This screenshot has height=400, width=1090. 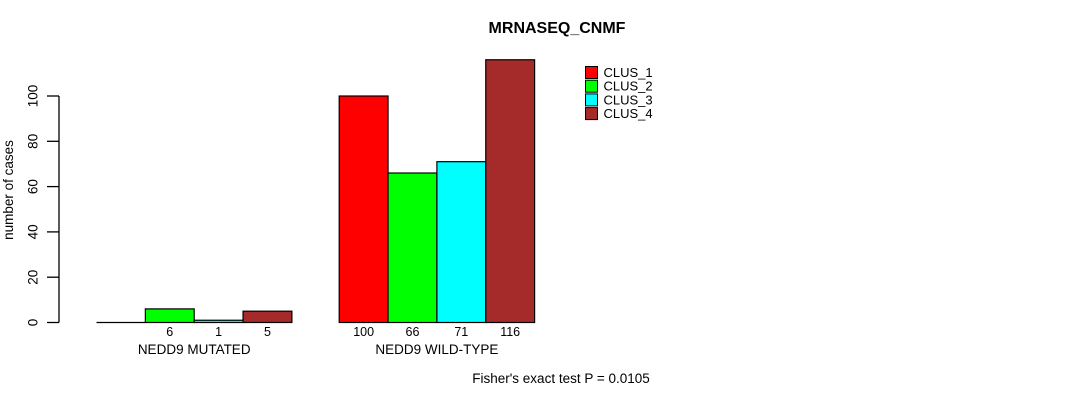 What do you see at coordinates (413, 332) in the screenshot?
I see `bar-value-label: 66` at bounding box center [413, 332].